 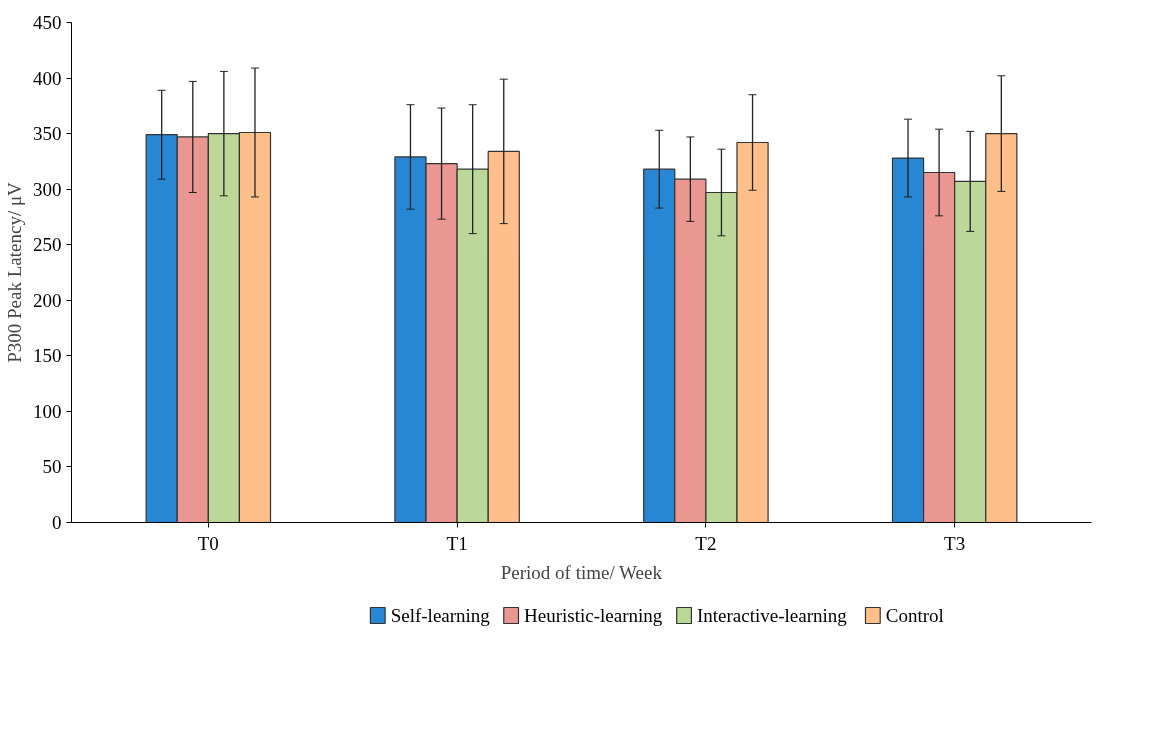 What do you see at coordinates (47, 245) in the screenshot?
I see `y-tick-label: 250` at bounding box center [47, 245].